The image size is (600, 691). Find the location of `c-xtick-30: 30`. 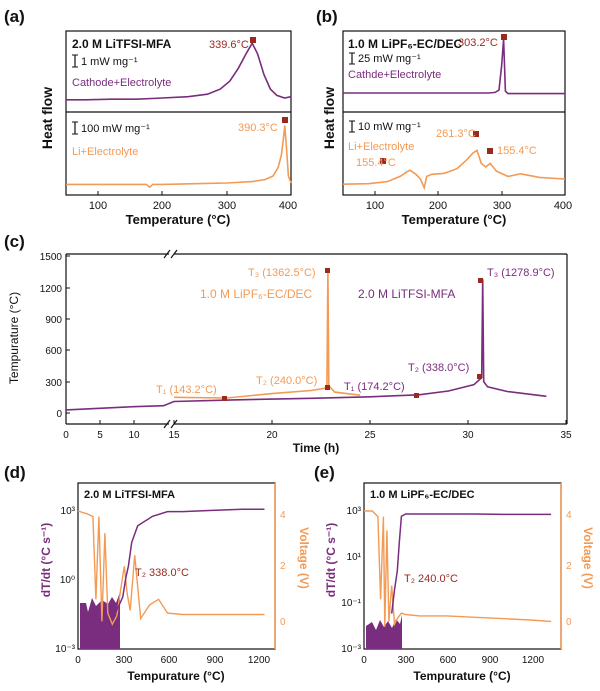

c-xtick-30: 30 is located at coordinates (468, 435).